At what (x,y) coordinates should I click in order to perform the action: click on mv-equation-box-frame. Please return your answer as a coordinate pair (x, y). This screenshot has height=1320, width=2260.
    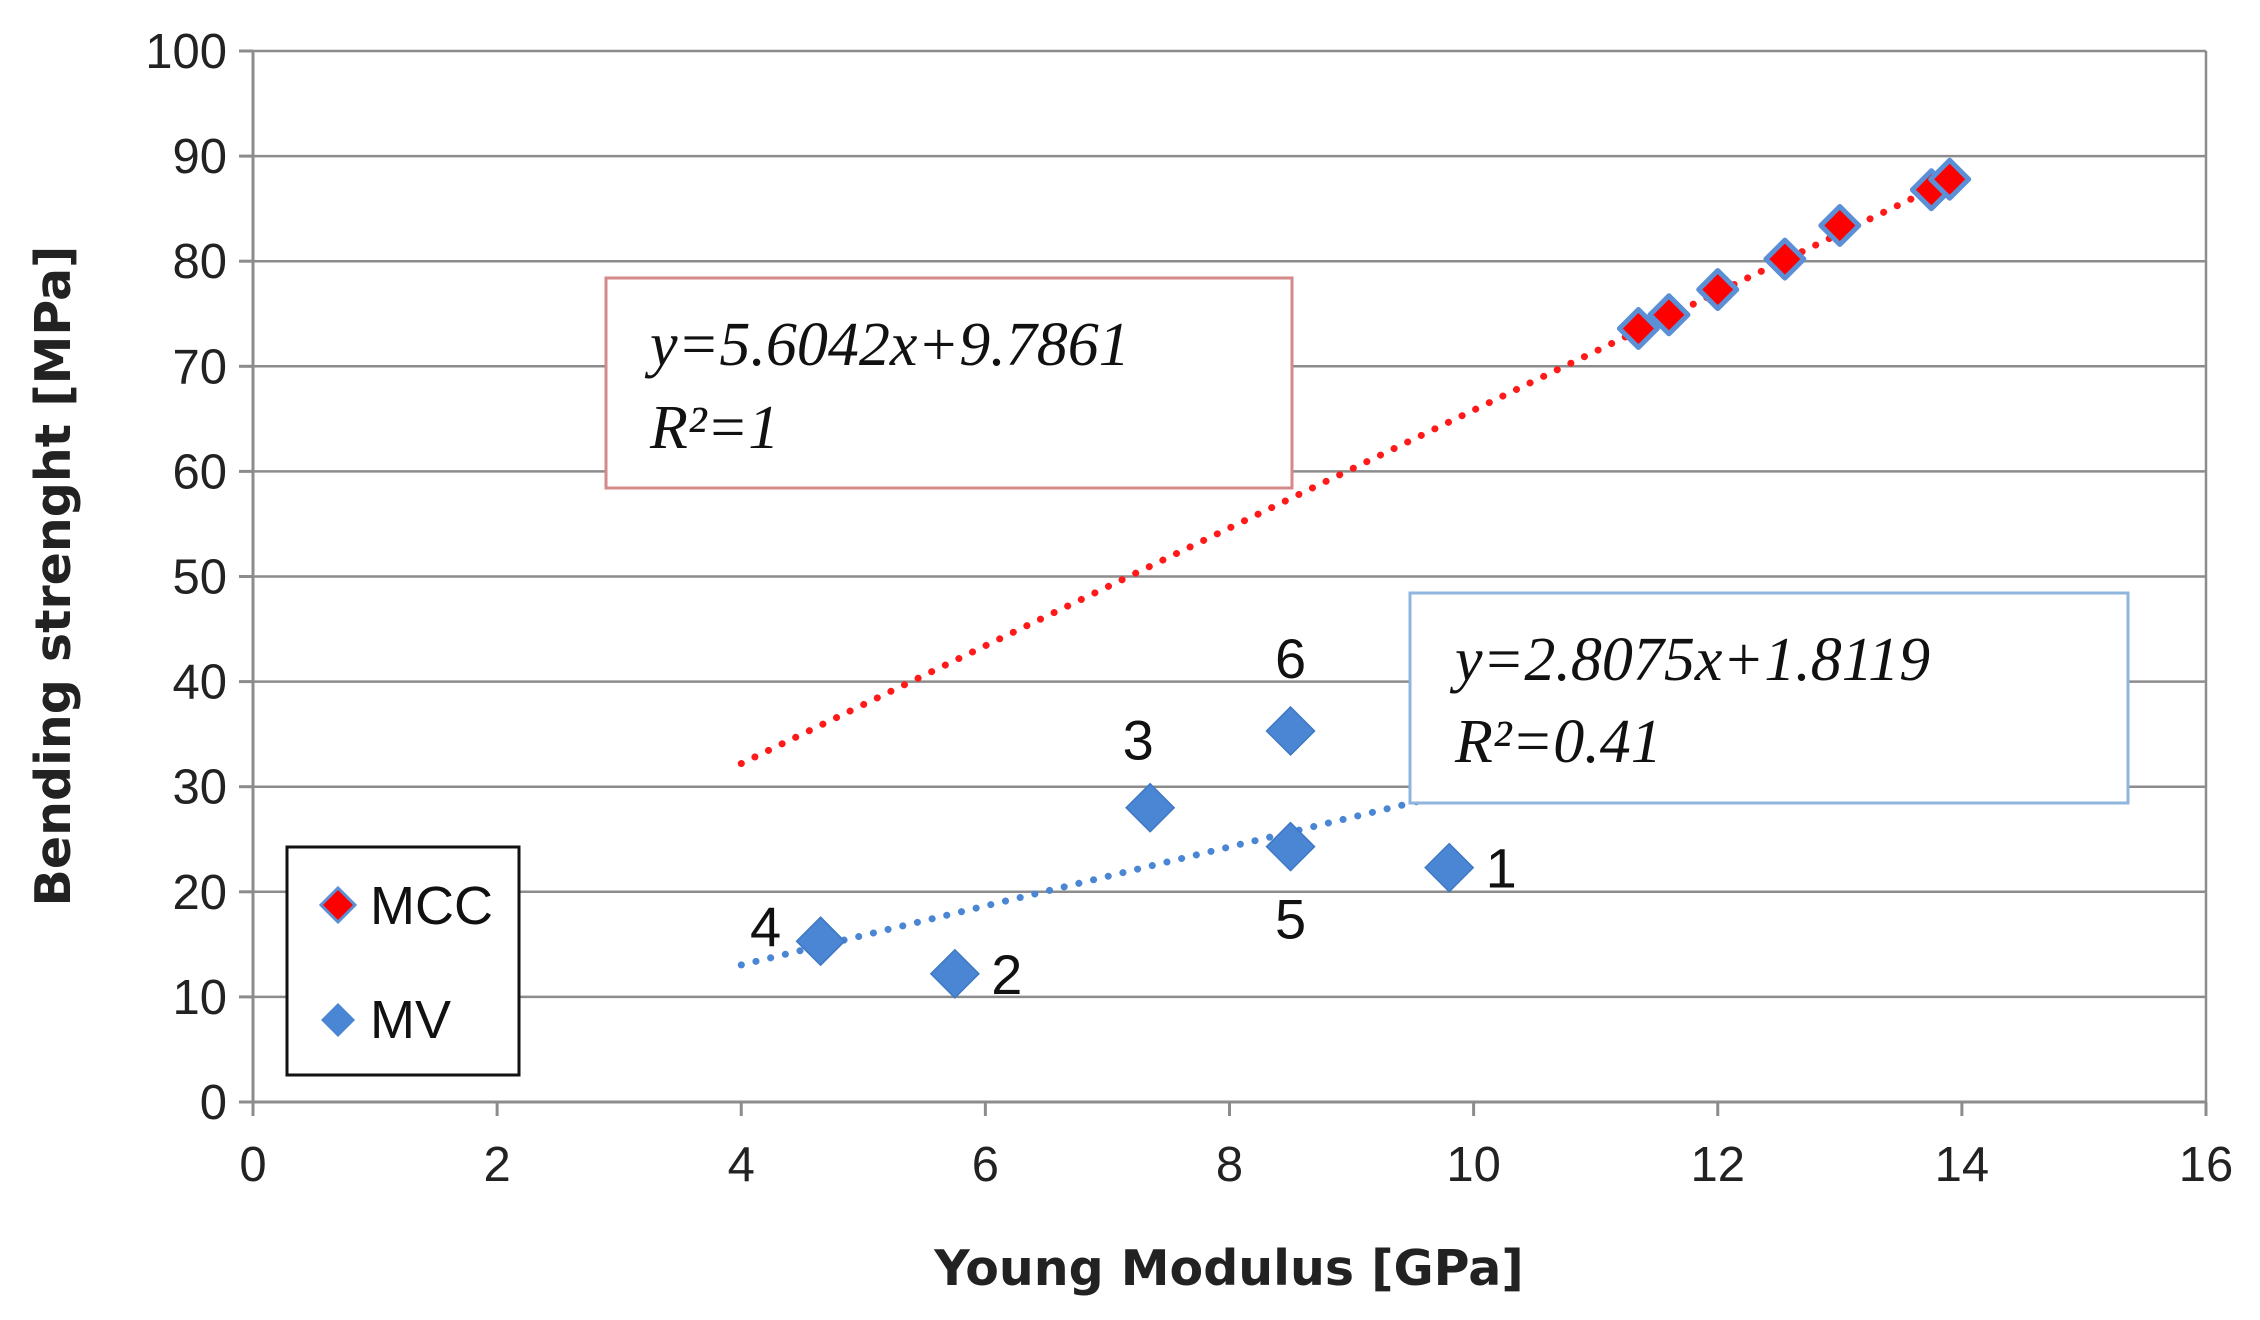
    Looking at the image, I should click on (1769, 698).